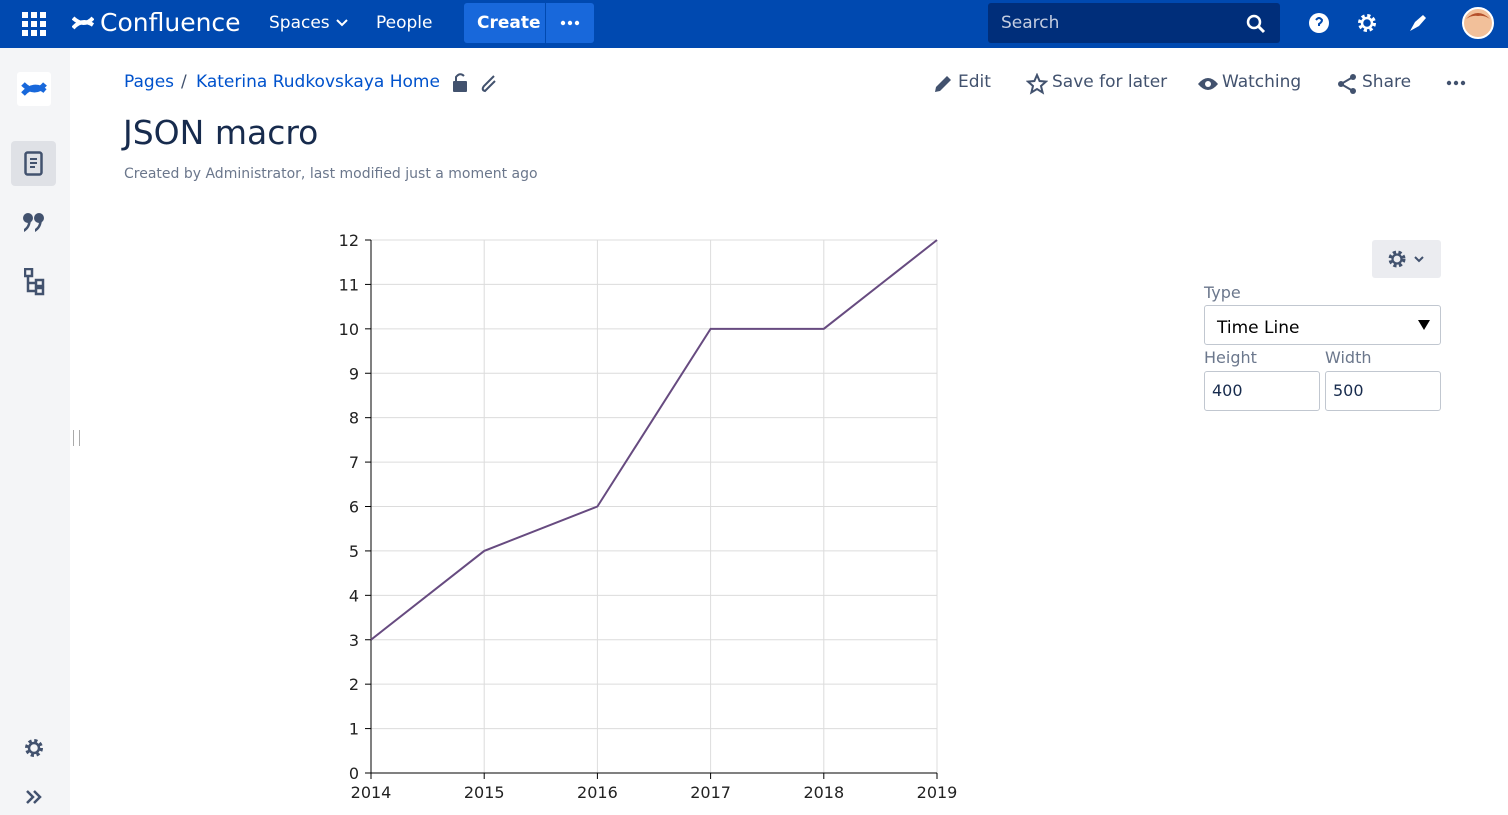 Image resolution: width=1508 pixels, height=815 pixels. What do you see at coordinates (354, 595) in the screenshot?
I see `y-tick-label: 4` at bounding box center [354, 595].